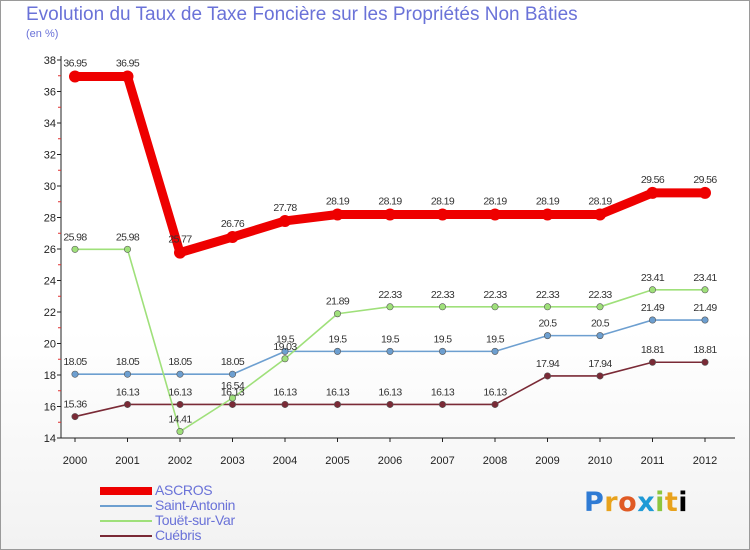  I want to click on data-label: 19.03, so click(285, 347).